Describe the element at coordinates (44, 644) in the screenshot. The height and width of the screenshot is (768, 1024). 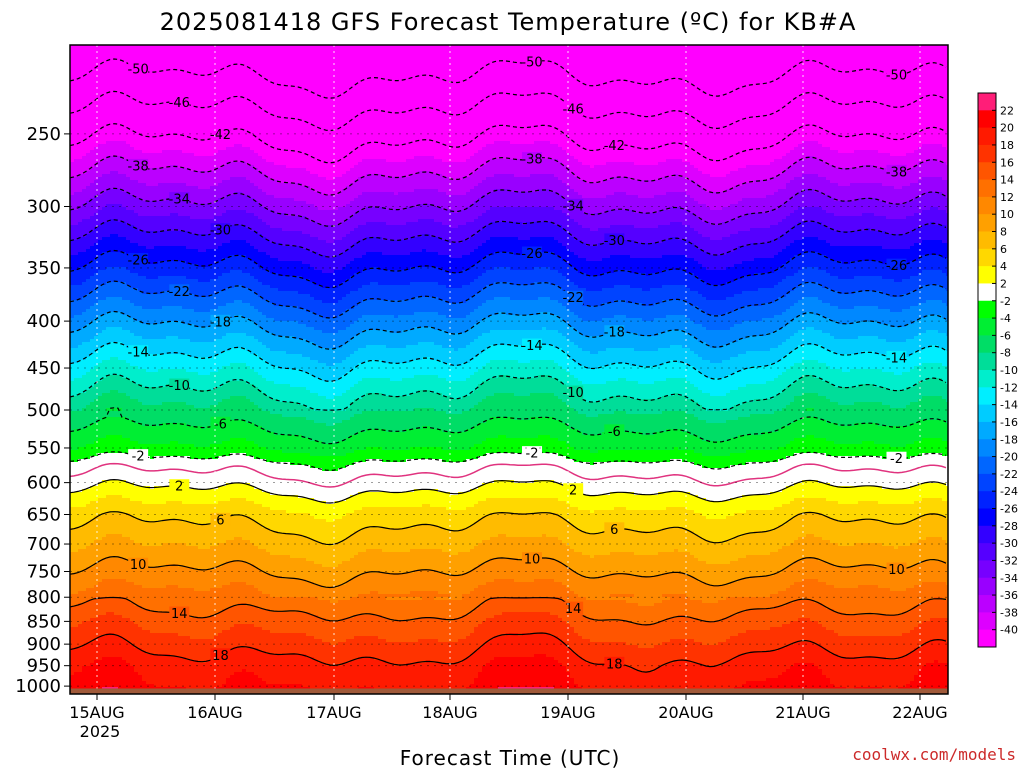
I see `y-tick-label: 900` at that location.